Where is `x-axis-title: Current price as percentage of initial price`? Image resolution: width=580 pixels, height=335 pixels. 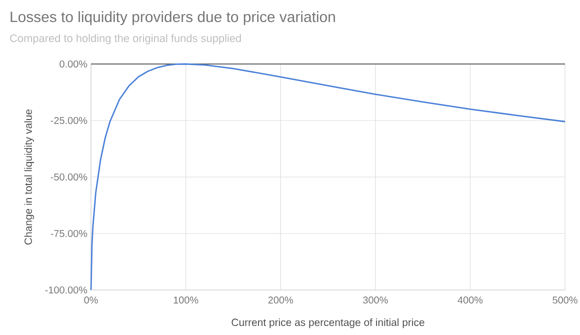
x-axis-title: Current price as percentage of initial price is located at coordinates (328, 323).